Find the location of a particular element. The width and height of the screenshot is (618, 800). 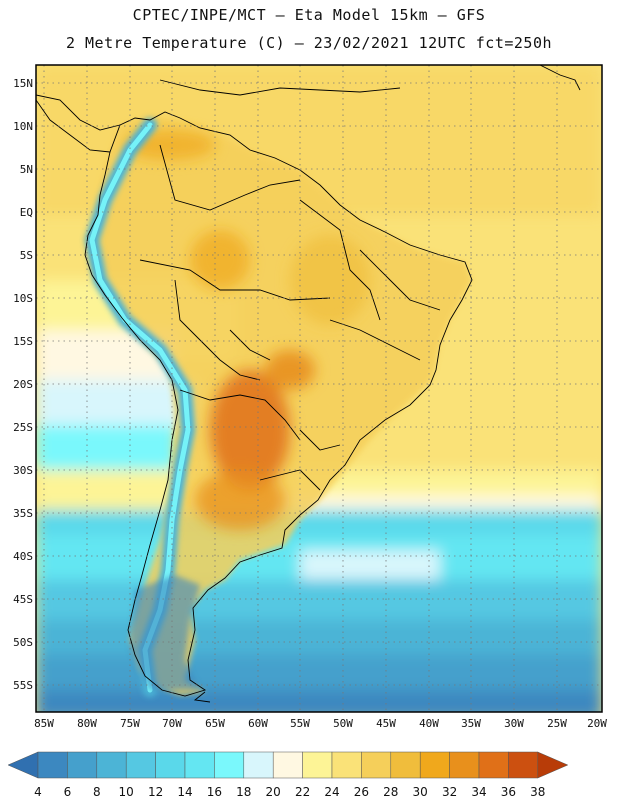

colorbar-label: 28 is located at coordinates (390, 792).